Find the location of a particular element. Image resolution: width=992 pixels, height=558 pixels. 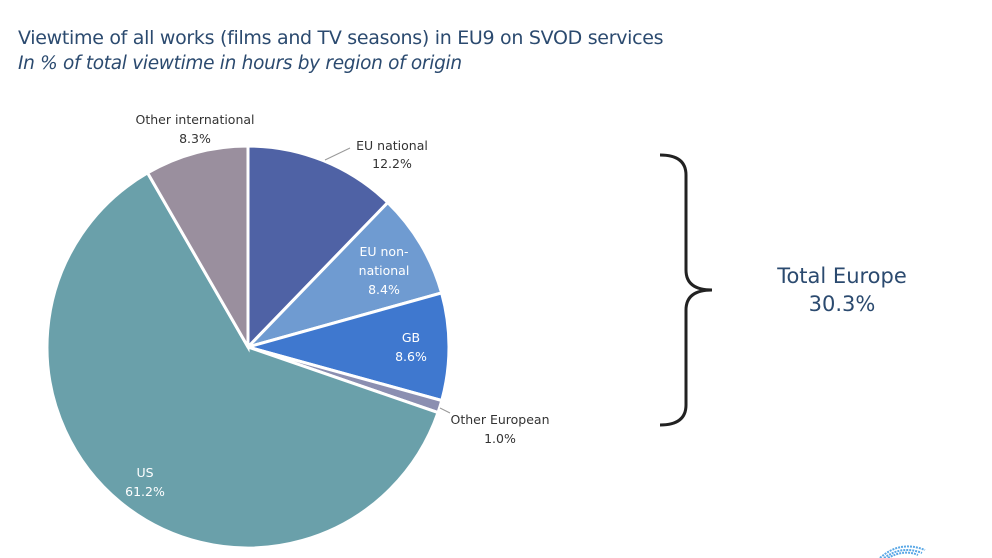

slice-other-international is located at coordinates (197, 248).